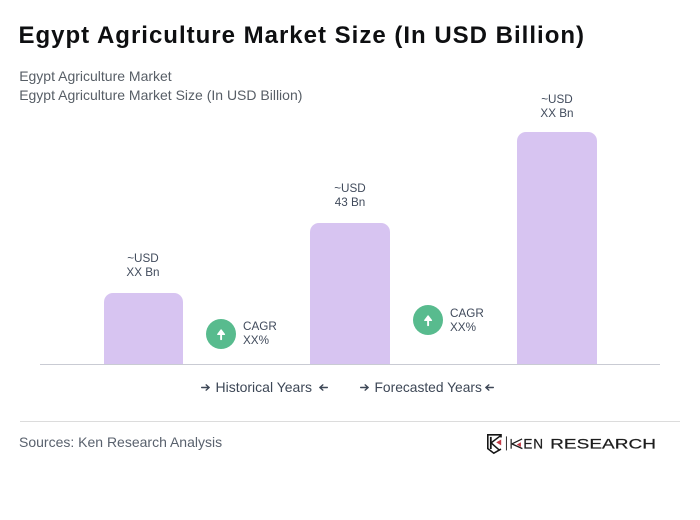  Describe the element at coordinates (527, 444) in the screenshot. I see `svg-text: E` at that location.